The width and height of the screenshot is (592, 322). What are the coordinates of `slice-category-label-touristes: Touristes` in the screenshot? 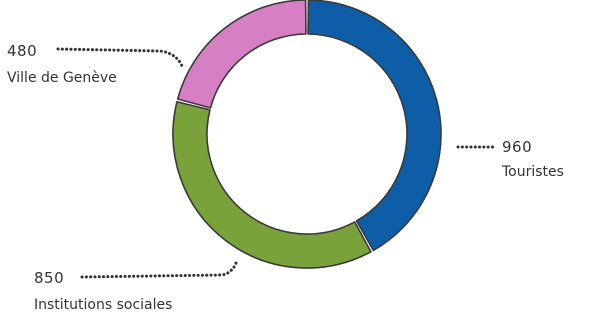 It's located at (532, 172).